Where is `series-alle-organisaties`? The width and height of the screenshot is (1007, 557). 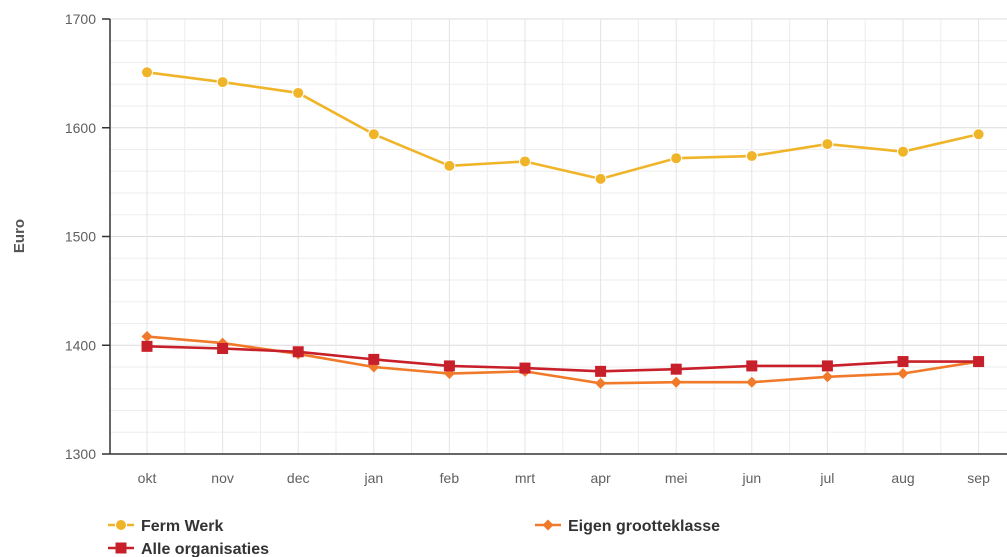 series-alle-organisaties is located at coordinates (563, 358).